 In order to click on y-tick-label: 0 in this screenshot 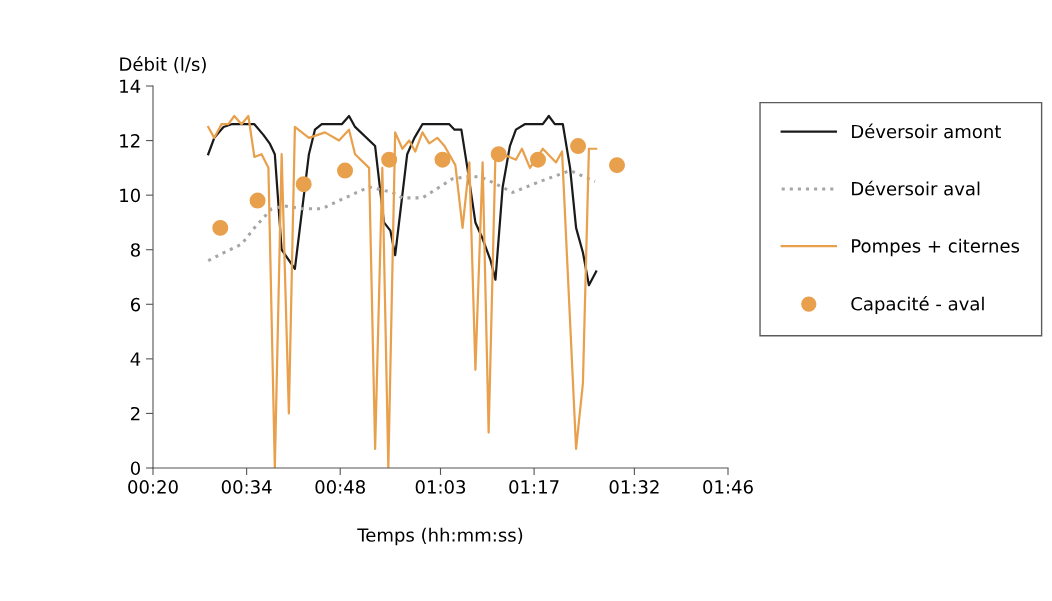, I will do `click(135, 468)`.